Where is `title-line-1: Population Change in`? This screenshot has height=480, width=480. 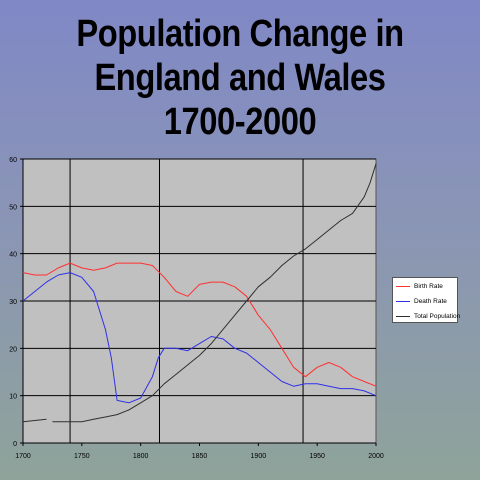
title-line-1: Population Change in is located at coordinates (240, 34).